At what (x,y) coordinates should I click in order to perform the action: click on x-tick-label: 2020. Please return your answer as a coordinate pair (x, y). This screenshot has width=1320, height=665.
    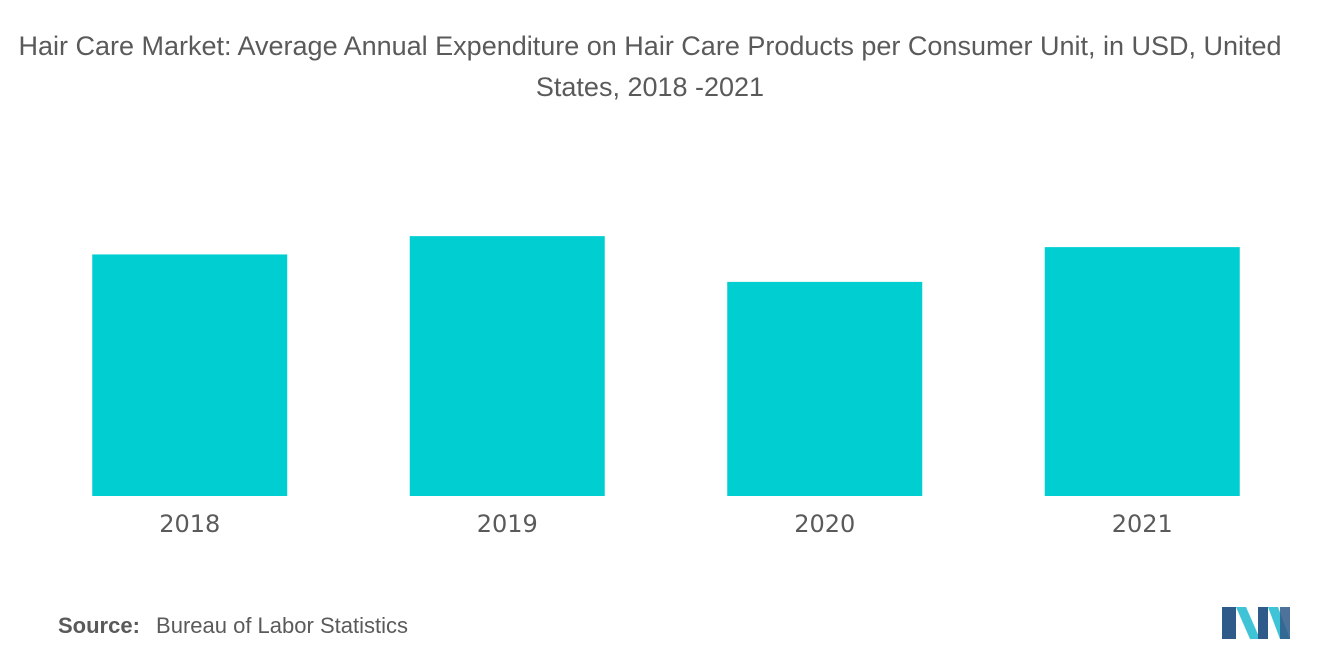
    Looking at the image, I should click on (824, 524).